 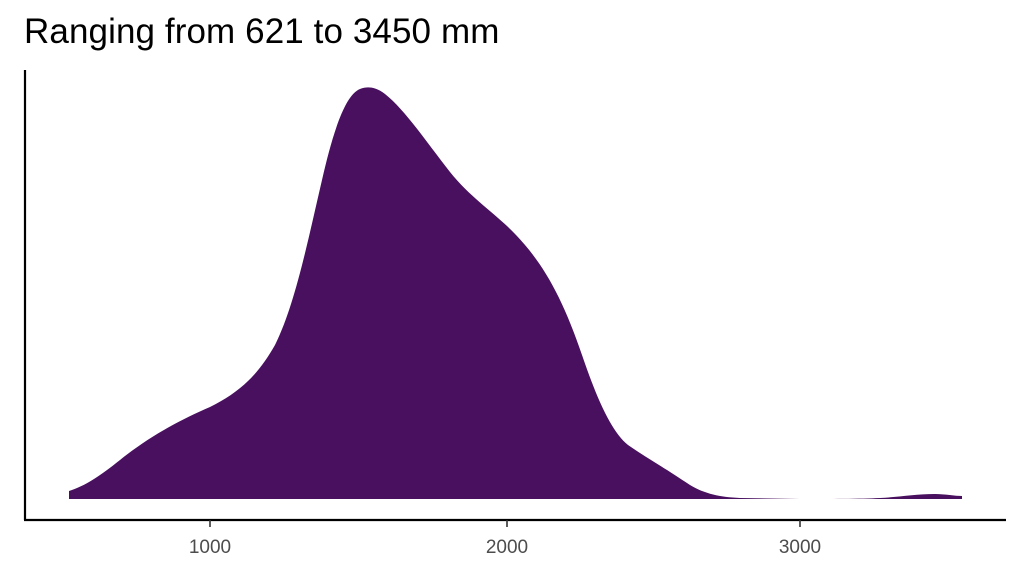 What do you see at coordinates (262, 31) in the screenshot?
I see `chart-title: Ranging from 621 to 3450 mm` at bounding box center [262, 31].